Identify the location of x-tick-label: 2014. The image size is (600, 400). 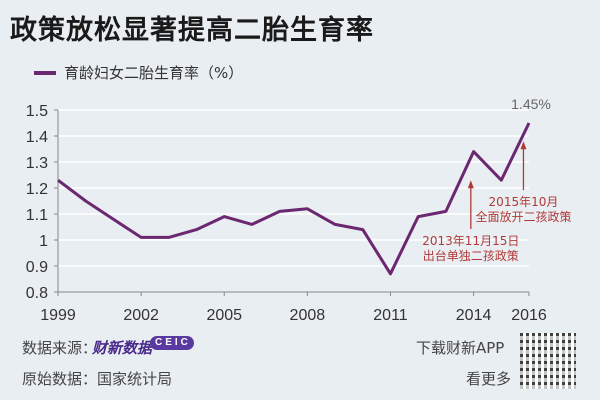
(474, 315).